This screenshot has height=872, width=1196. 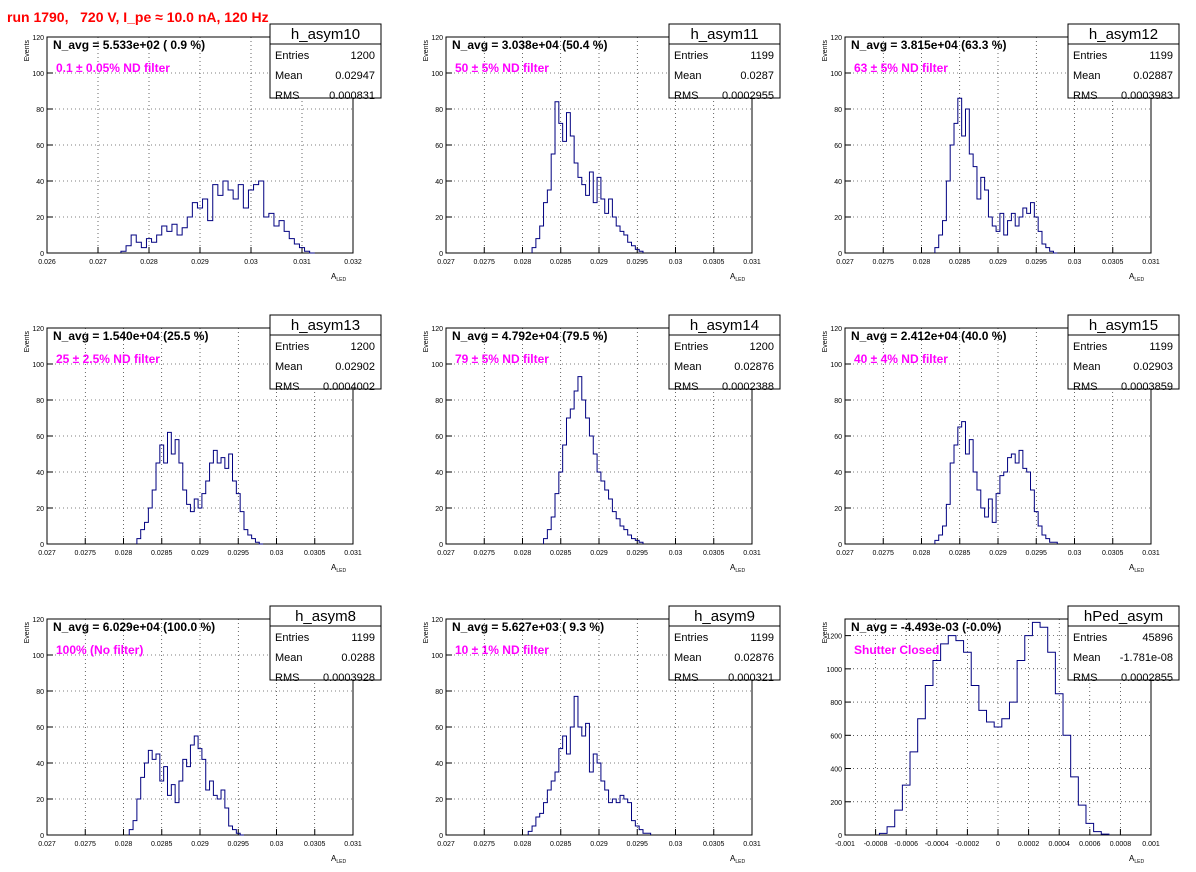 I want to click on stats-label: Mean, so click(x=688, y=658).